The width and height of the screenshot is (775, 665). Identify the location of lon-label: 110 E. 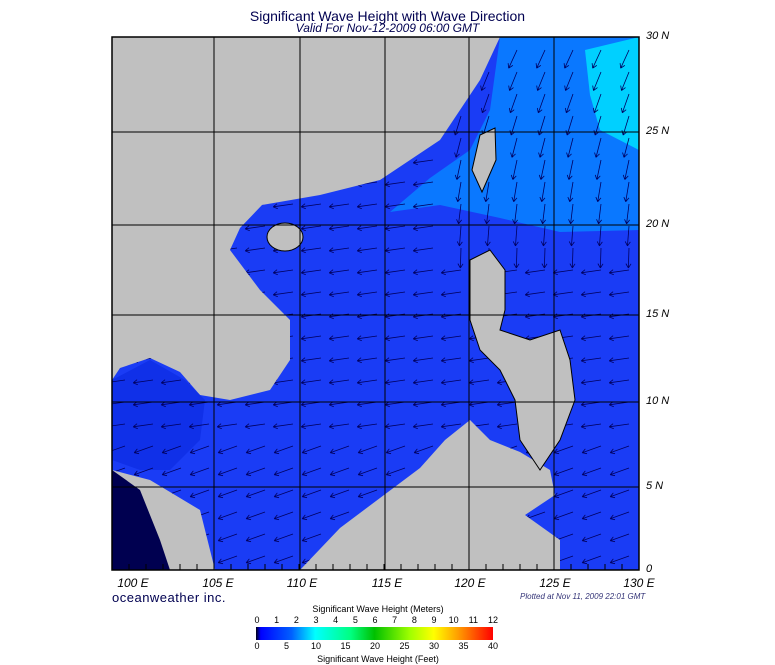
(302, 583).